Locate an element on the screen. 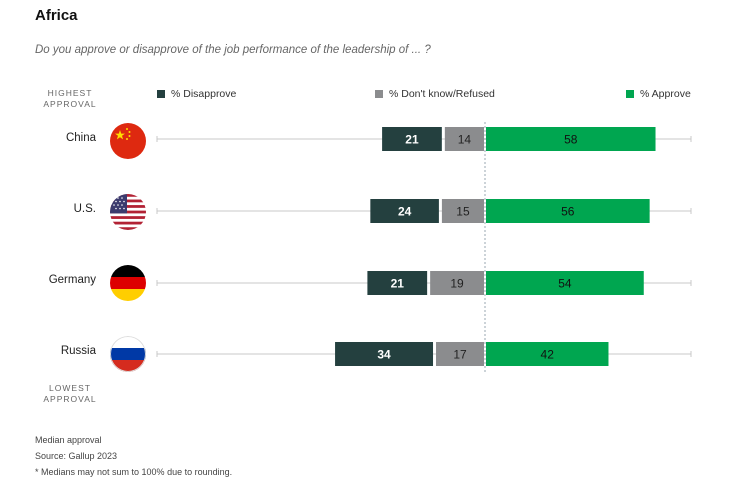 Image resolution: width=729 pixels, height=490 pixels. bar-us-approve is located at coordinates (568, 211).